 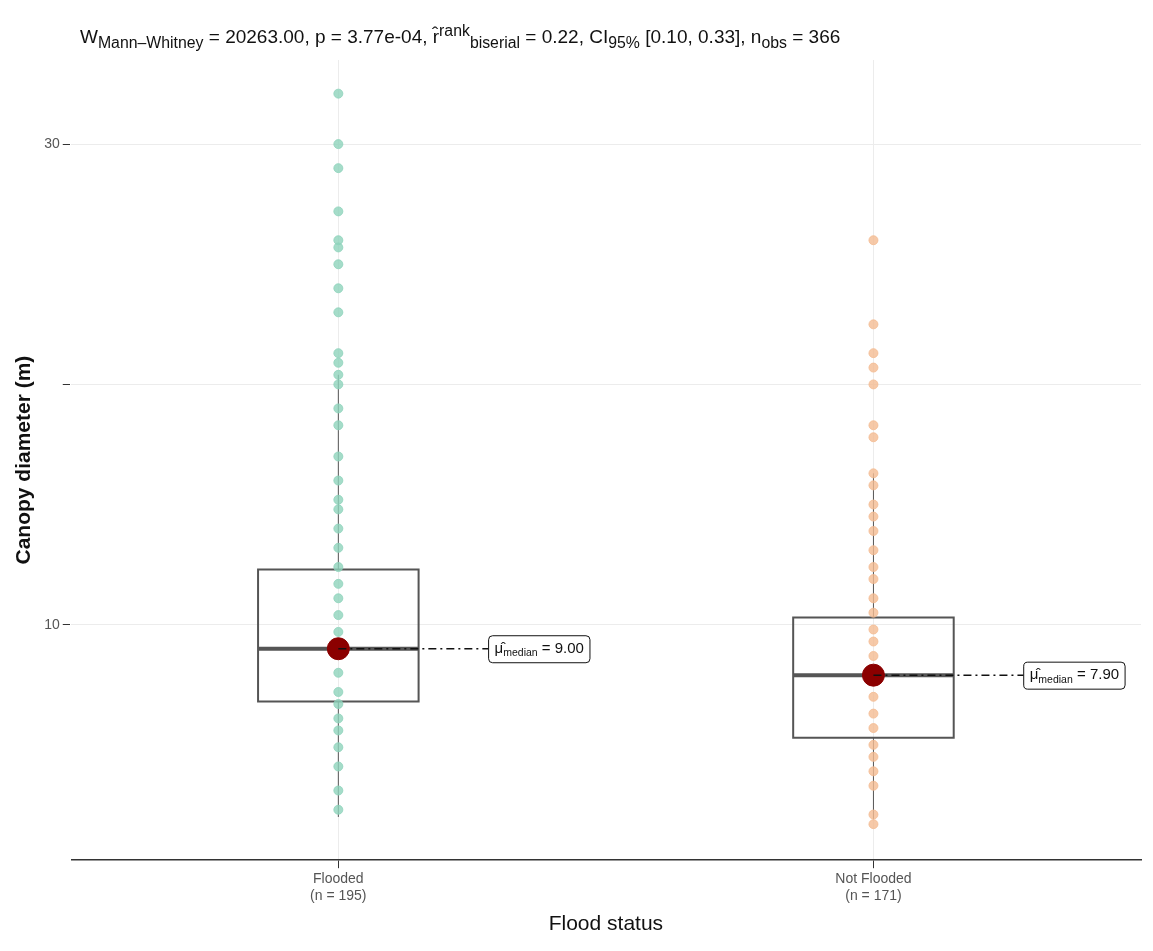 What do you see at coordinates (460, 37) in the screenshot?
I see `chart-title: W$_{Mann–Whitney}$ = 20263.00, p = 3.77e-04, r̂$^{rank}$$_{biserial}$ = 0.22, CI$_{95%}$ [0.10, 0.33], n$_{obs}$ = 366` at bounding box center [460, 37].